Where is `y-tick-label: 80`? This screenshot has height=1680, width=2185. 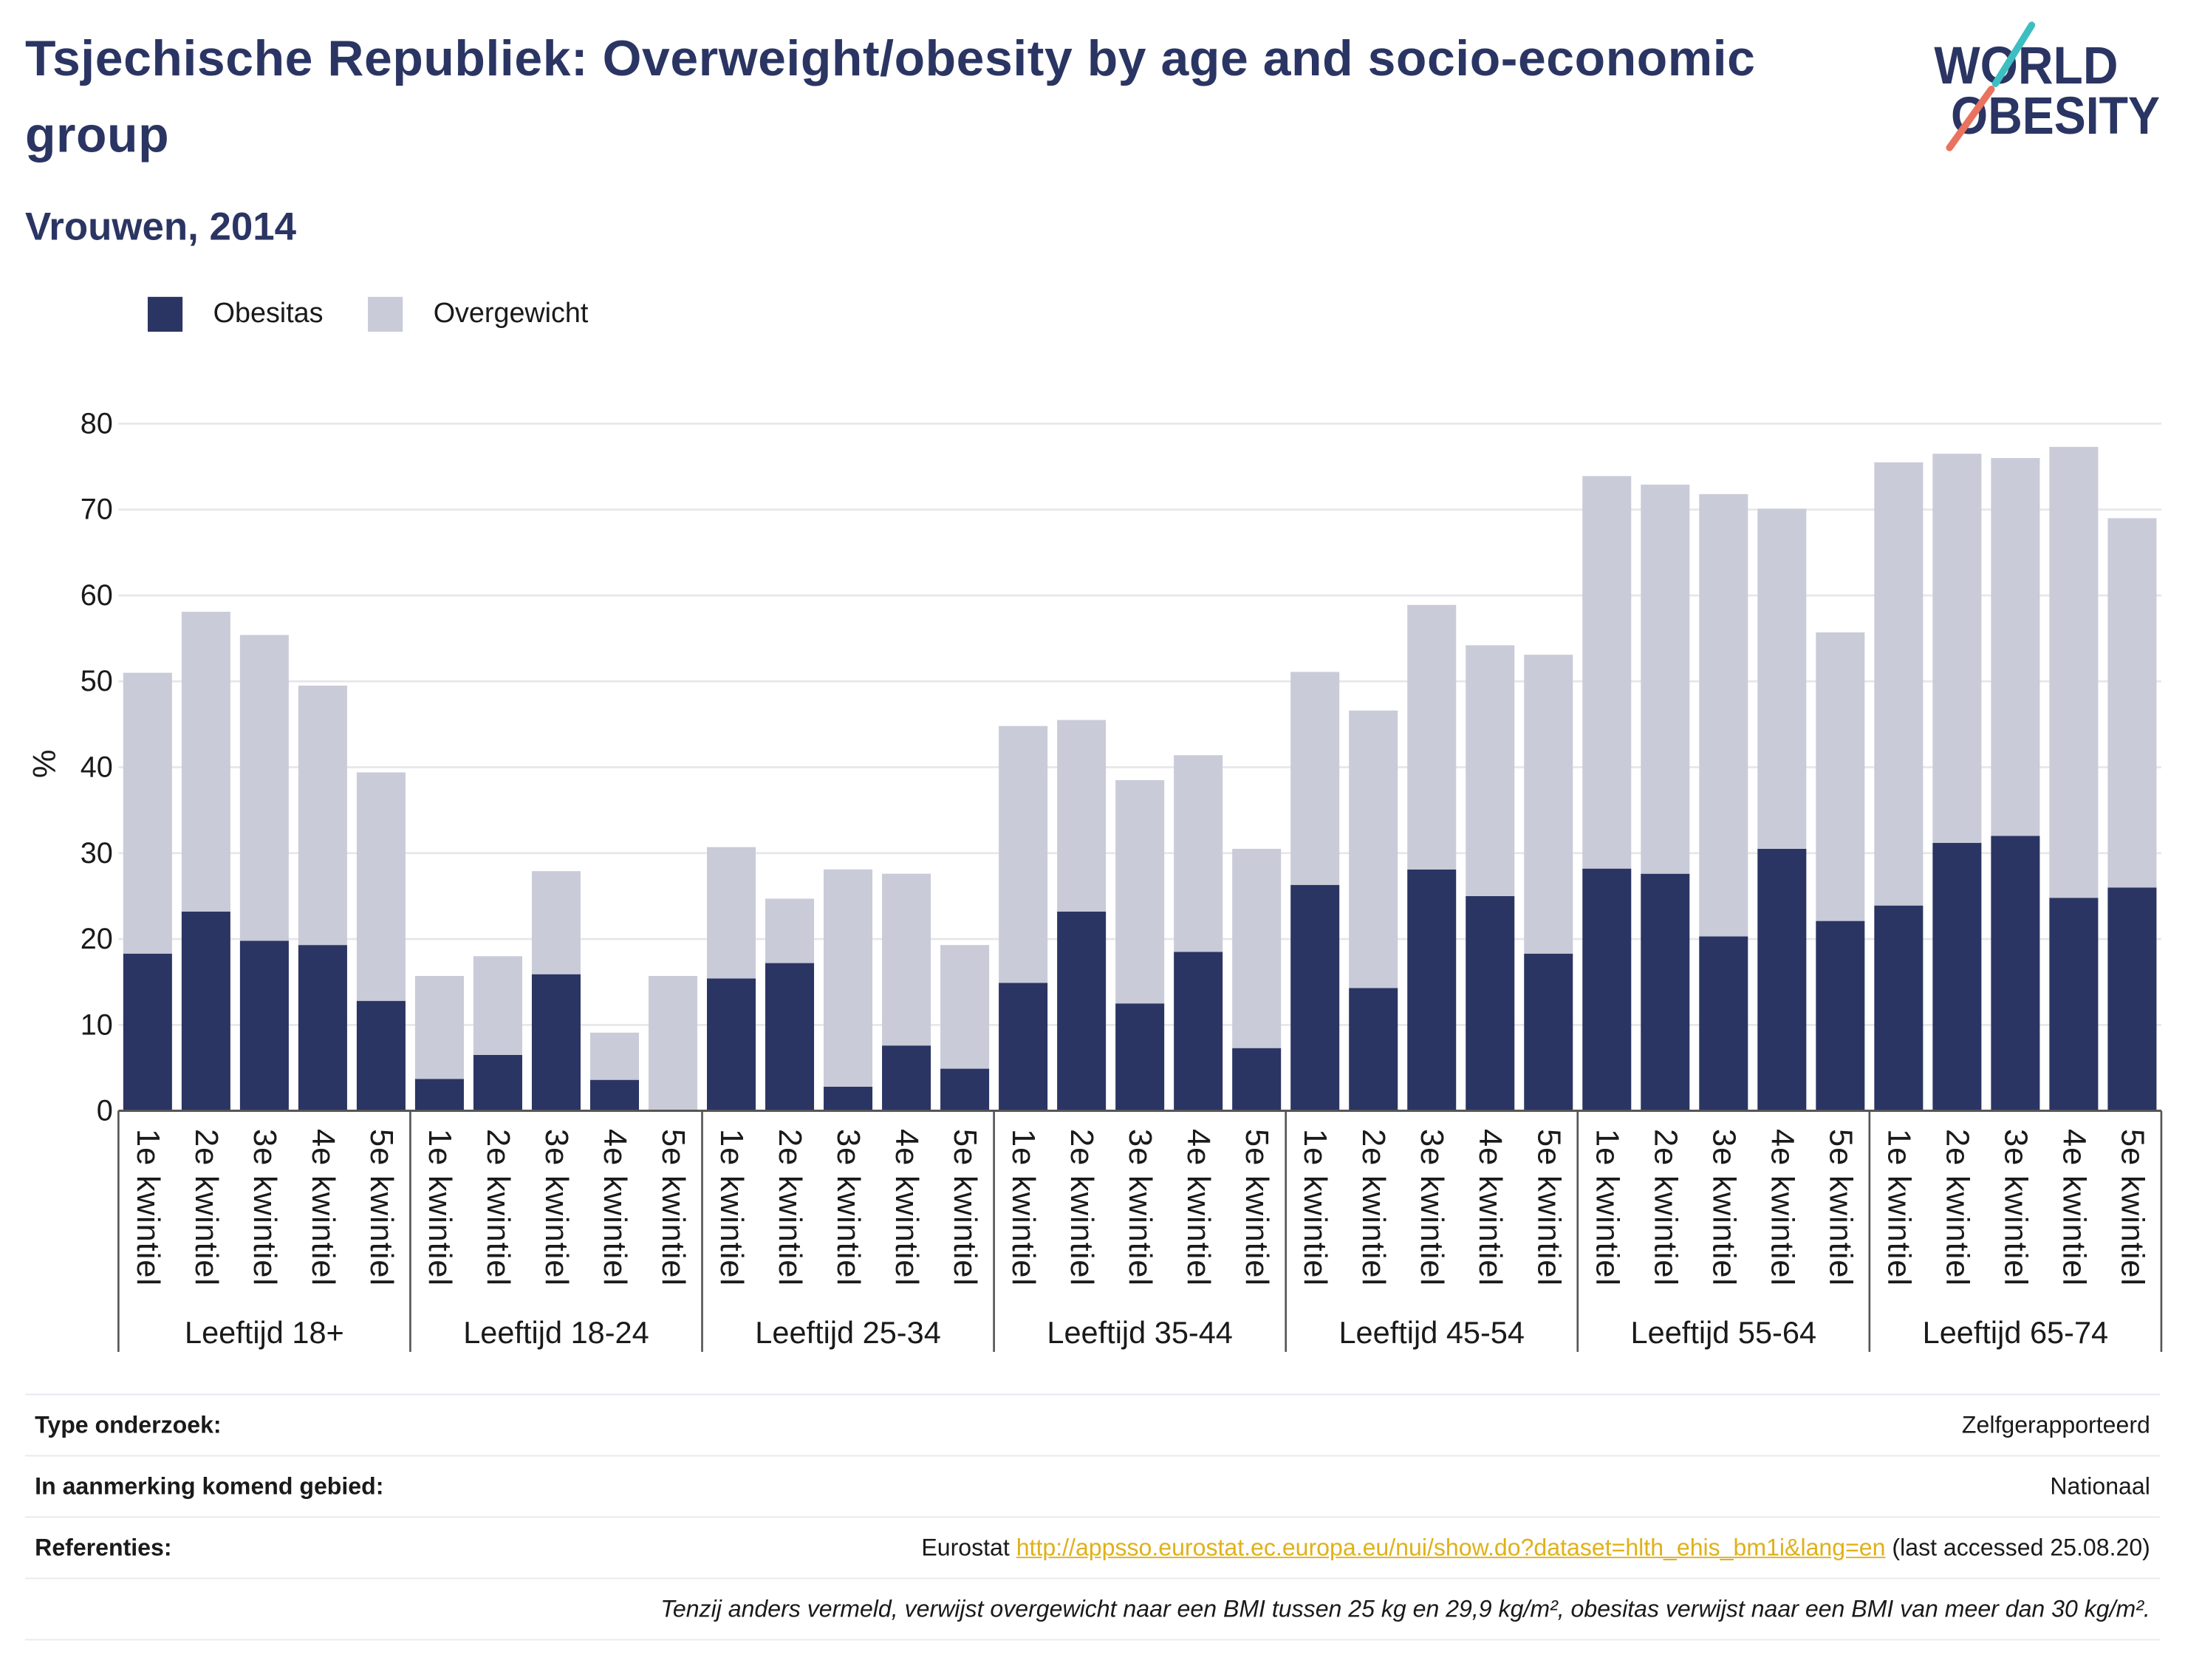 y-tick-label: 80 is located at coordinates (97, 424).